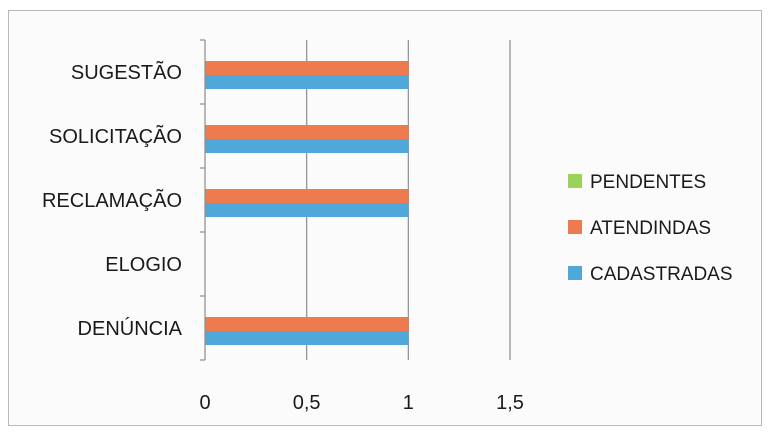 This screenshot has height=434, width=774. I want to click on category-label: DENÚNCIA, so click(130, 328).